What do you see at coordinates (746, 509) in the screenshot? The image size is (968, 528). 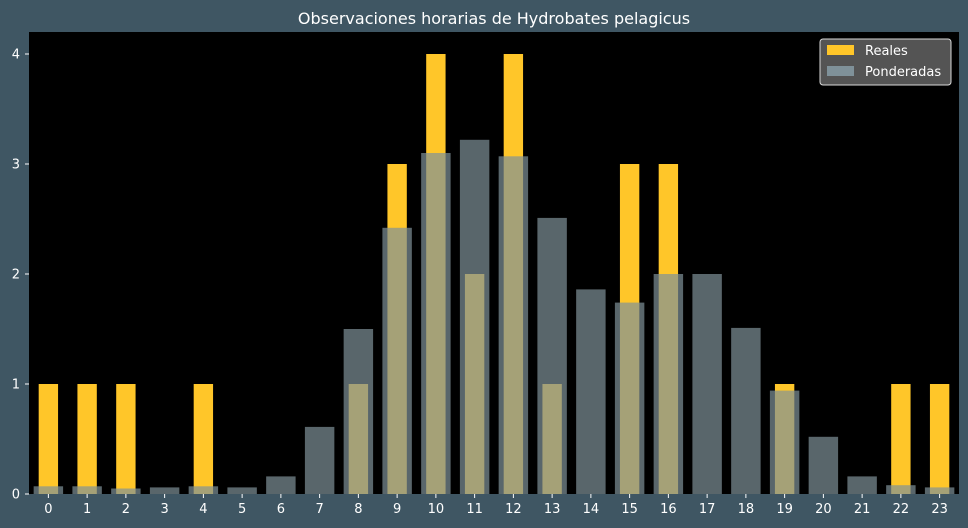 I see `x-tick-label: 18` at bounding box center [746, 509].